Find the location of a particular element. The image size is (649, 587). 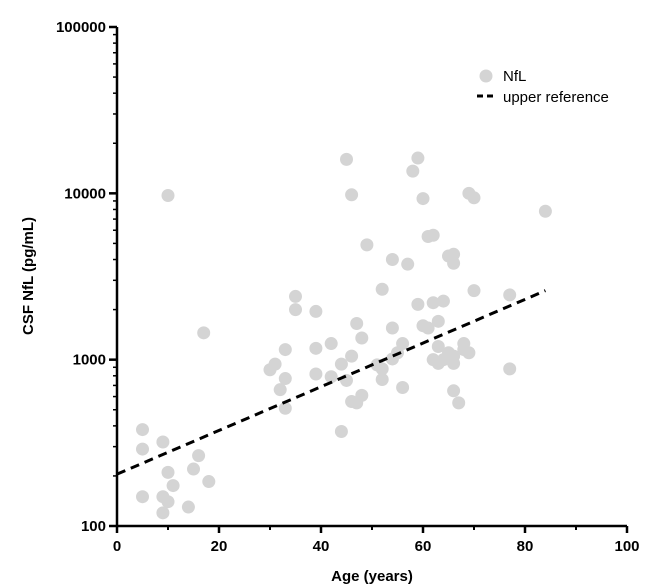

y-tick-label: 1000 is located at coordinates (89, 360).